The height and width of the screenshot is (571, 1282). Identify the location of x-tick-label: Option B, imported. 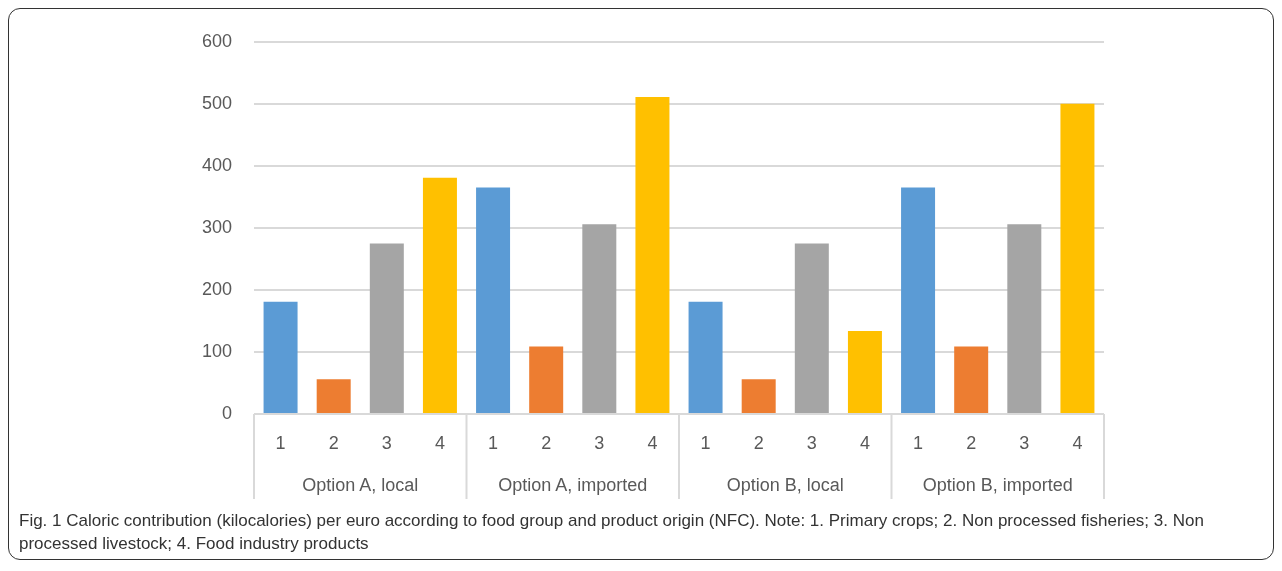
(997, 484).